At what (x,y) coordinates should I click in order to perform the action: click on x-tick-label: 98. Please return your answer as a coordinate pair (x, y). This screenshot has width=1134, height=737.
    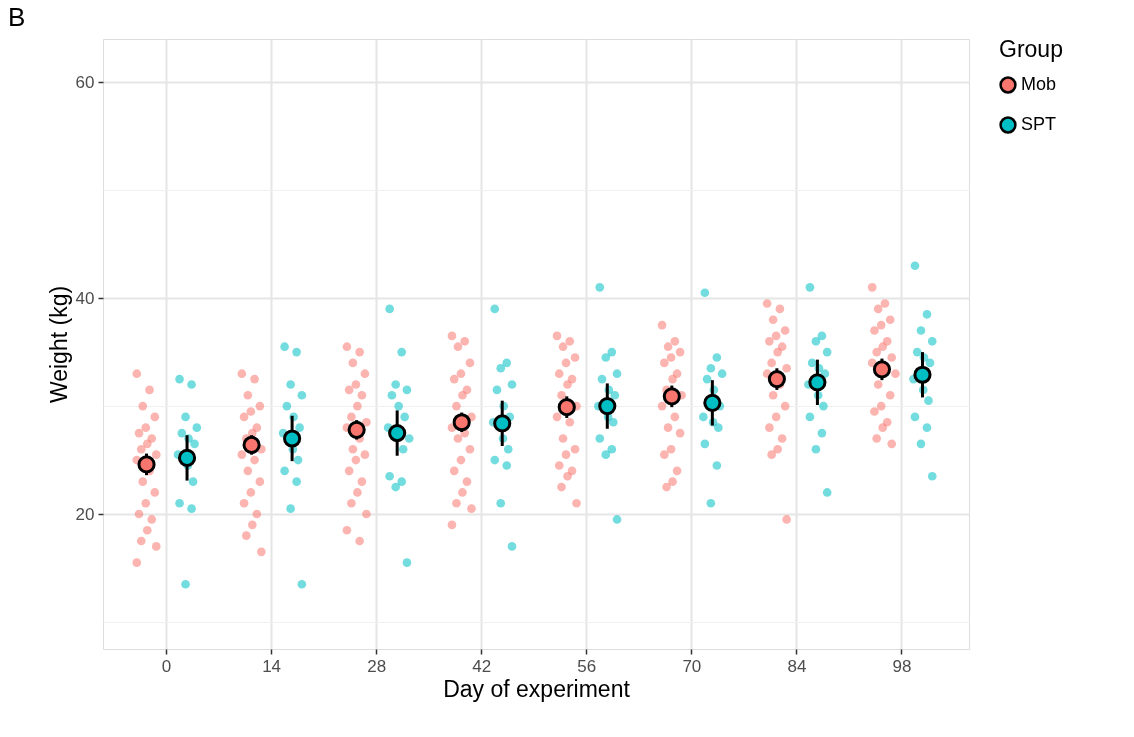
    Looking at the image, I should click on (902, 666).